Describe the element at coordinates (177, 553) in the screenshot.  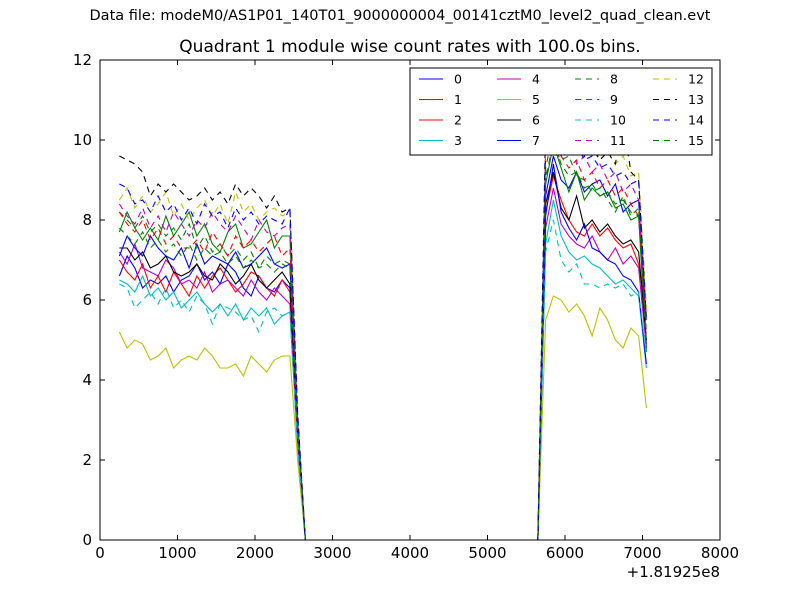
I see `x-tick-label: 1000` at that location.